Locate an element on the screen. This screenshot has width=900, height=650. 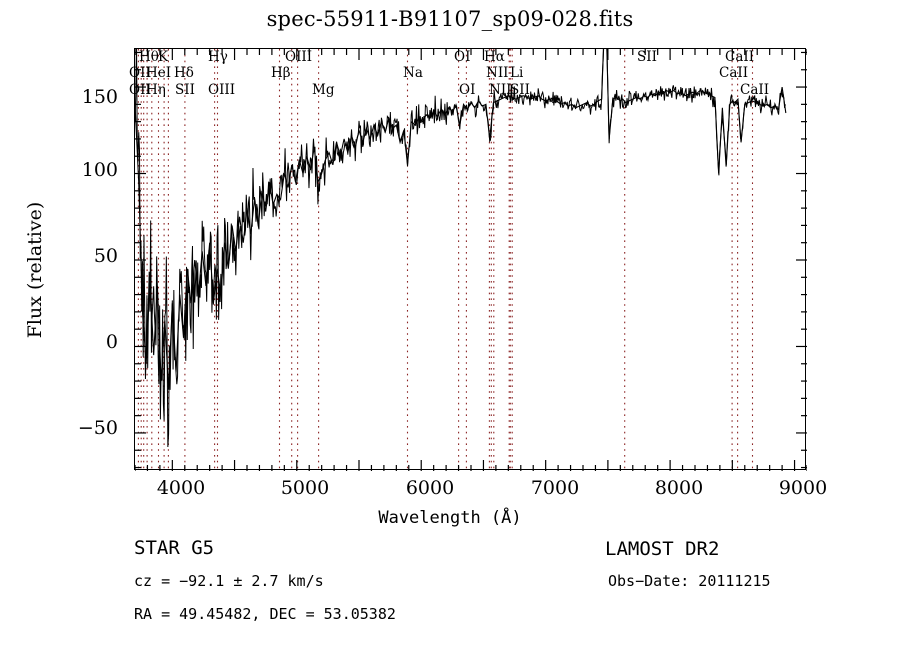
redshift-text: cz = −92.1 ± 2.7 km/s is located at coordinates (229, 581).